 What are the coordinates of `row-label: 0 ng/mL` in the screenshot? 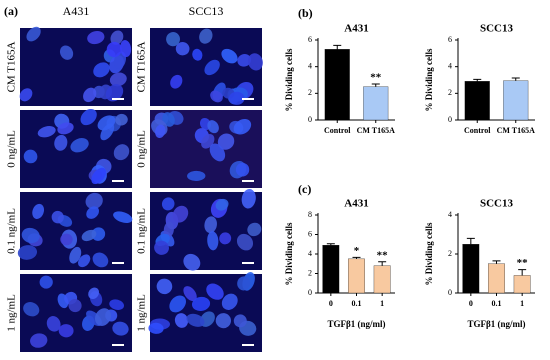 It's located at (12, 149).